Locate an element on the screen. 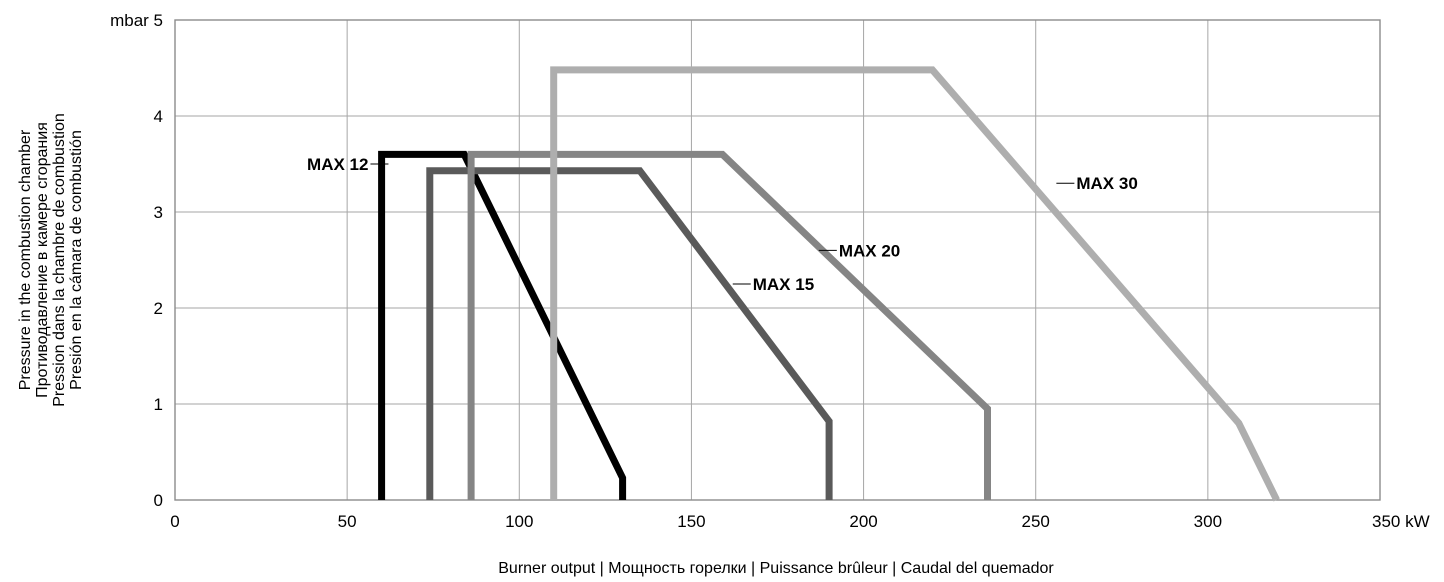 The image size is (1444, 582). y-axis-title-line: Pression dans la chambre de combustion is located at coordinates (59, 260).